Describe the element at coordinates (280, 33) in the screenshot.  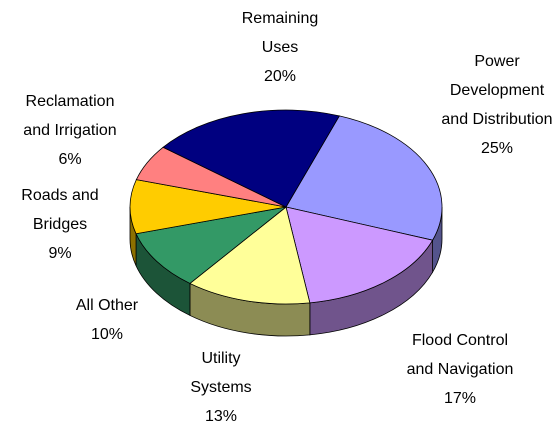
I see `category-name: Remaining Uses` at that location.